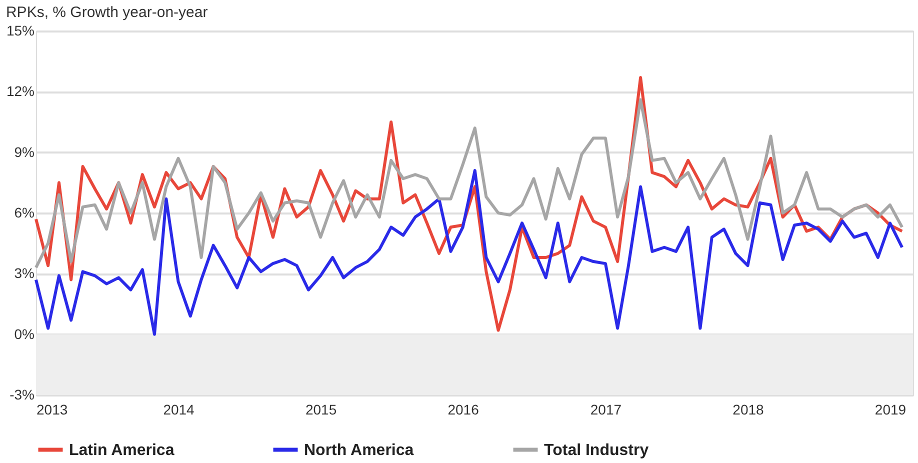 This screenshot has width=918, height=463. I want to click on y-tick-label: 3%, so click(24, 273).